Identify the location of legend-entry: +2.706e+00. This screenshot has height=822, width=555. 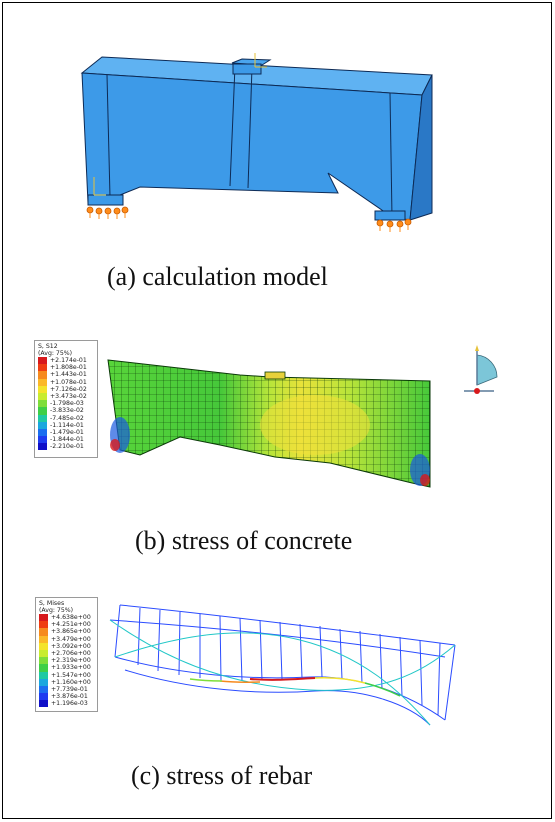
(66, 653).